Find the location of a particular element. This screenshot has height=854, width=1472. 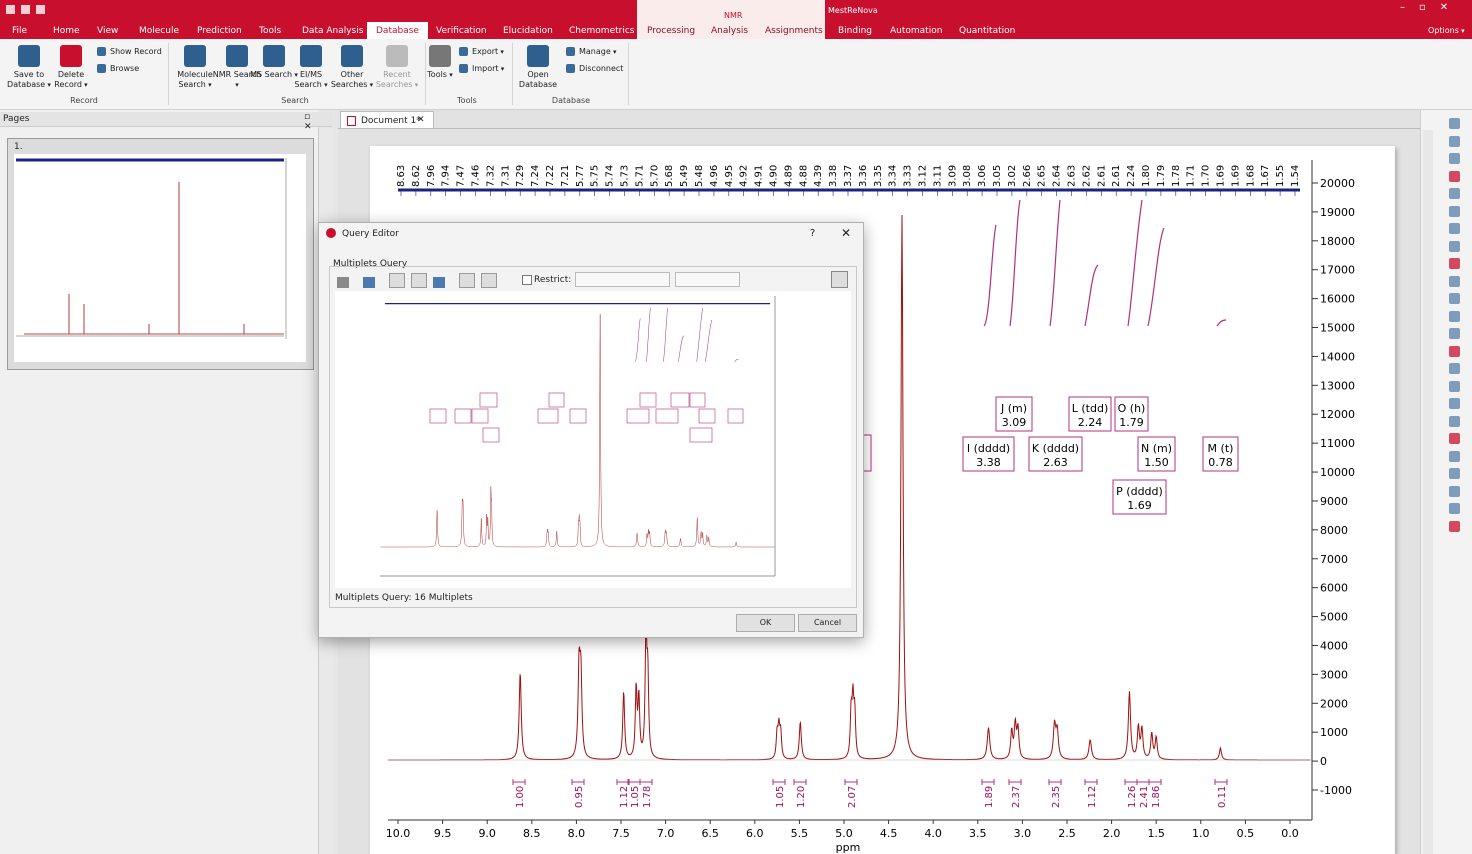

ribbon-button: MS Search is located at coordinates (274, 62).